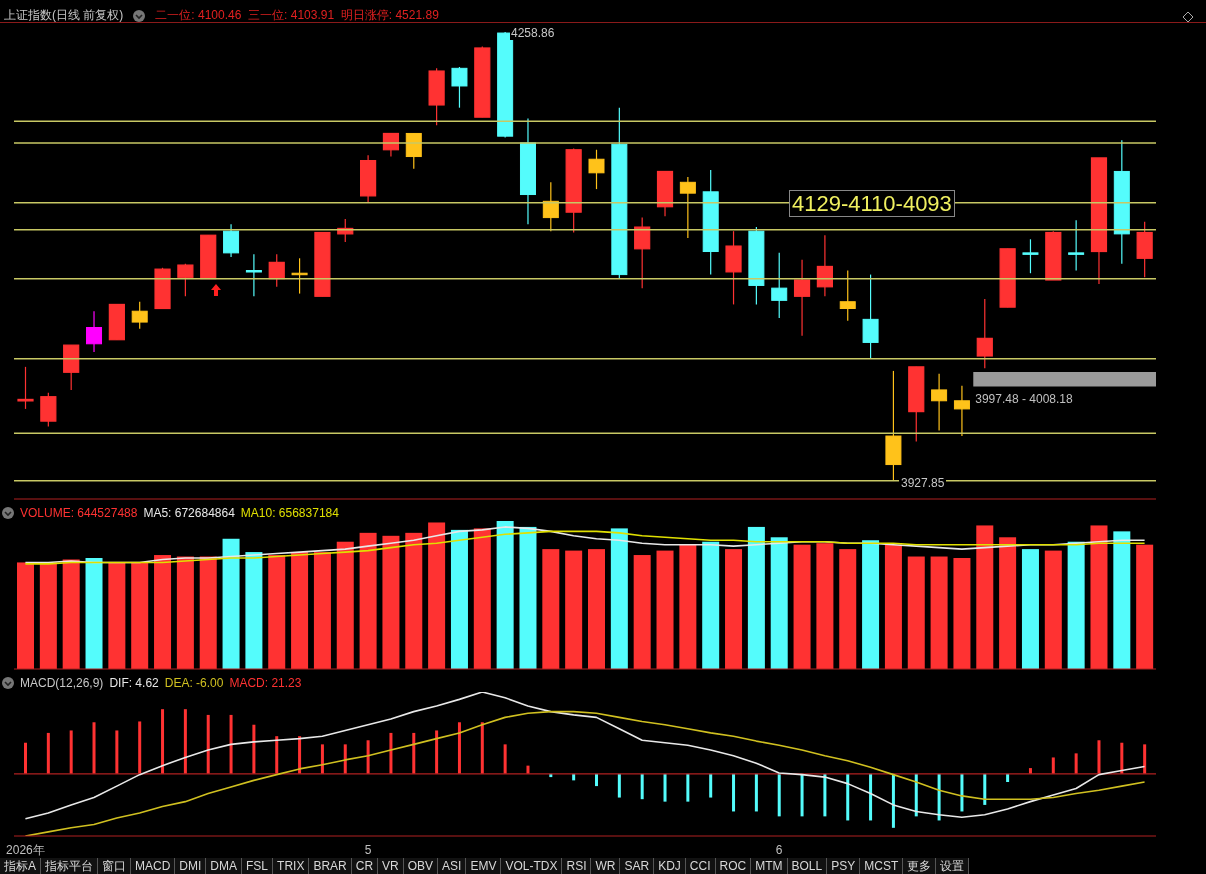  What do you see at coordinates (21, 866) in the screenshot?
I see `text: 指标A` at bounding box center [21, 866].